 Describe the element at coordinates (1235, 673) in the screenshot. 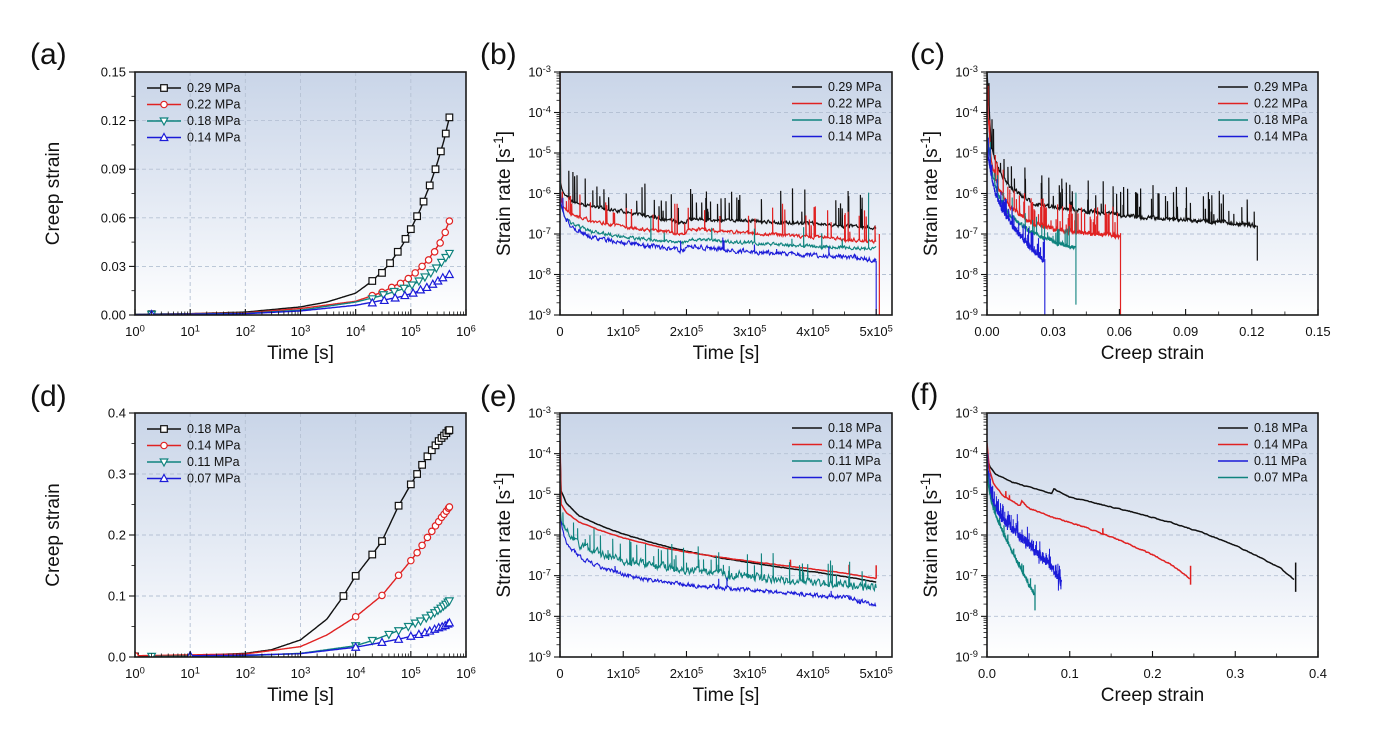

I see `x-tick-label: 0.3` at that location.